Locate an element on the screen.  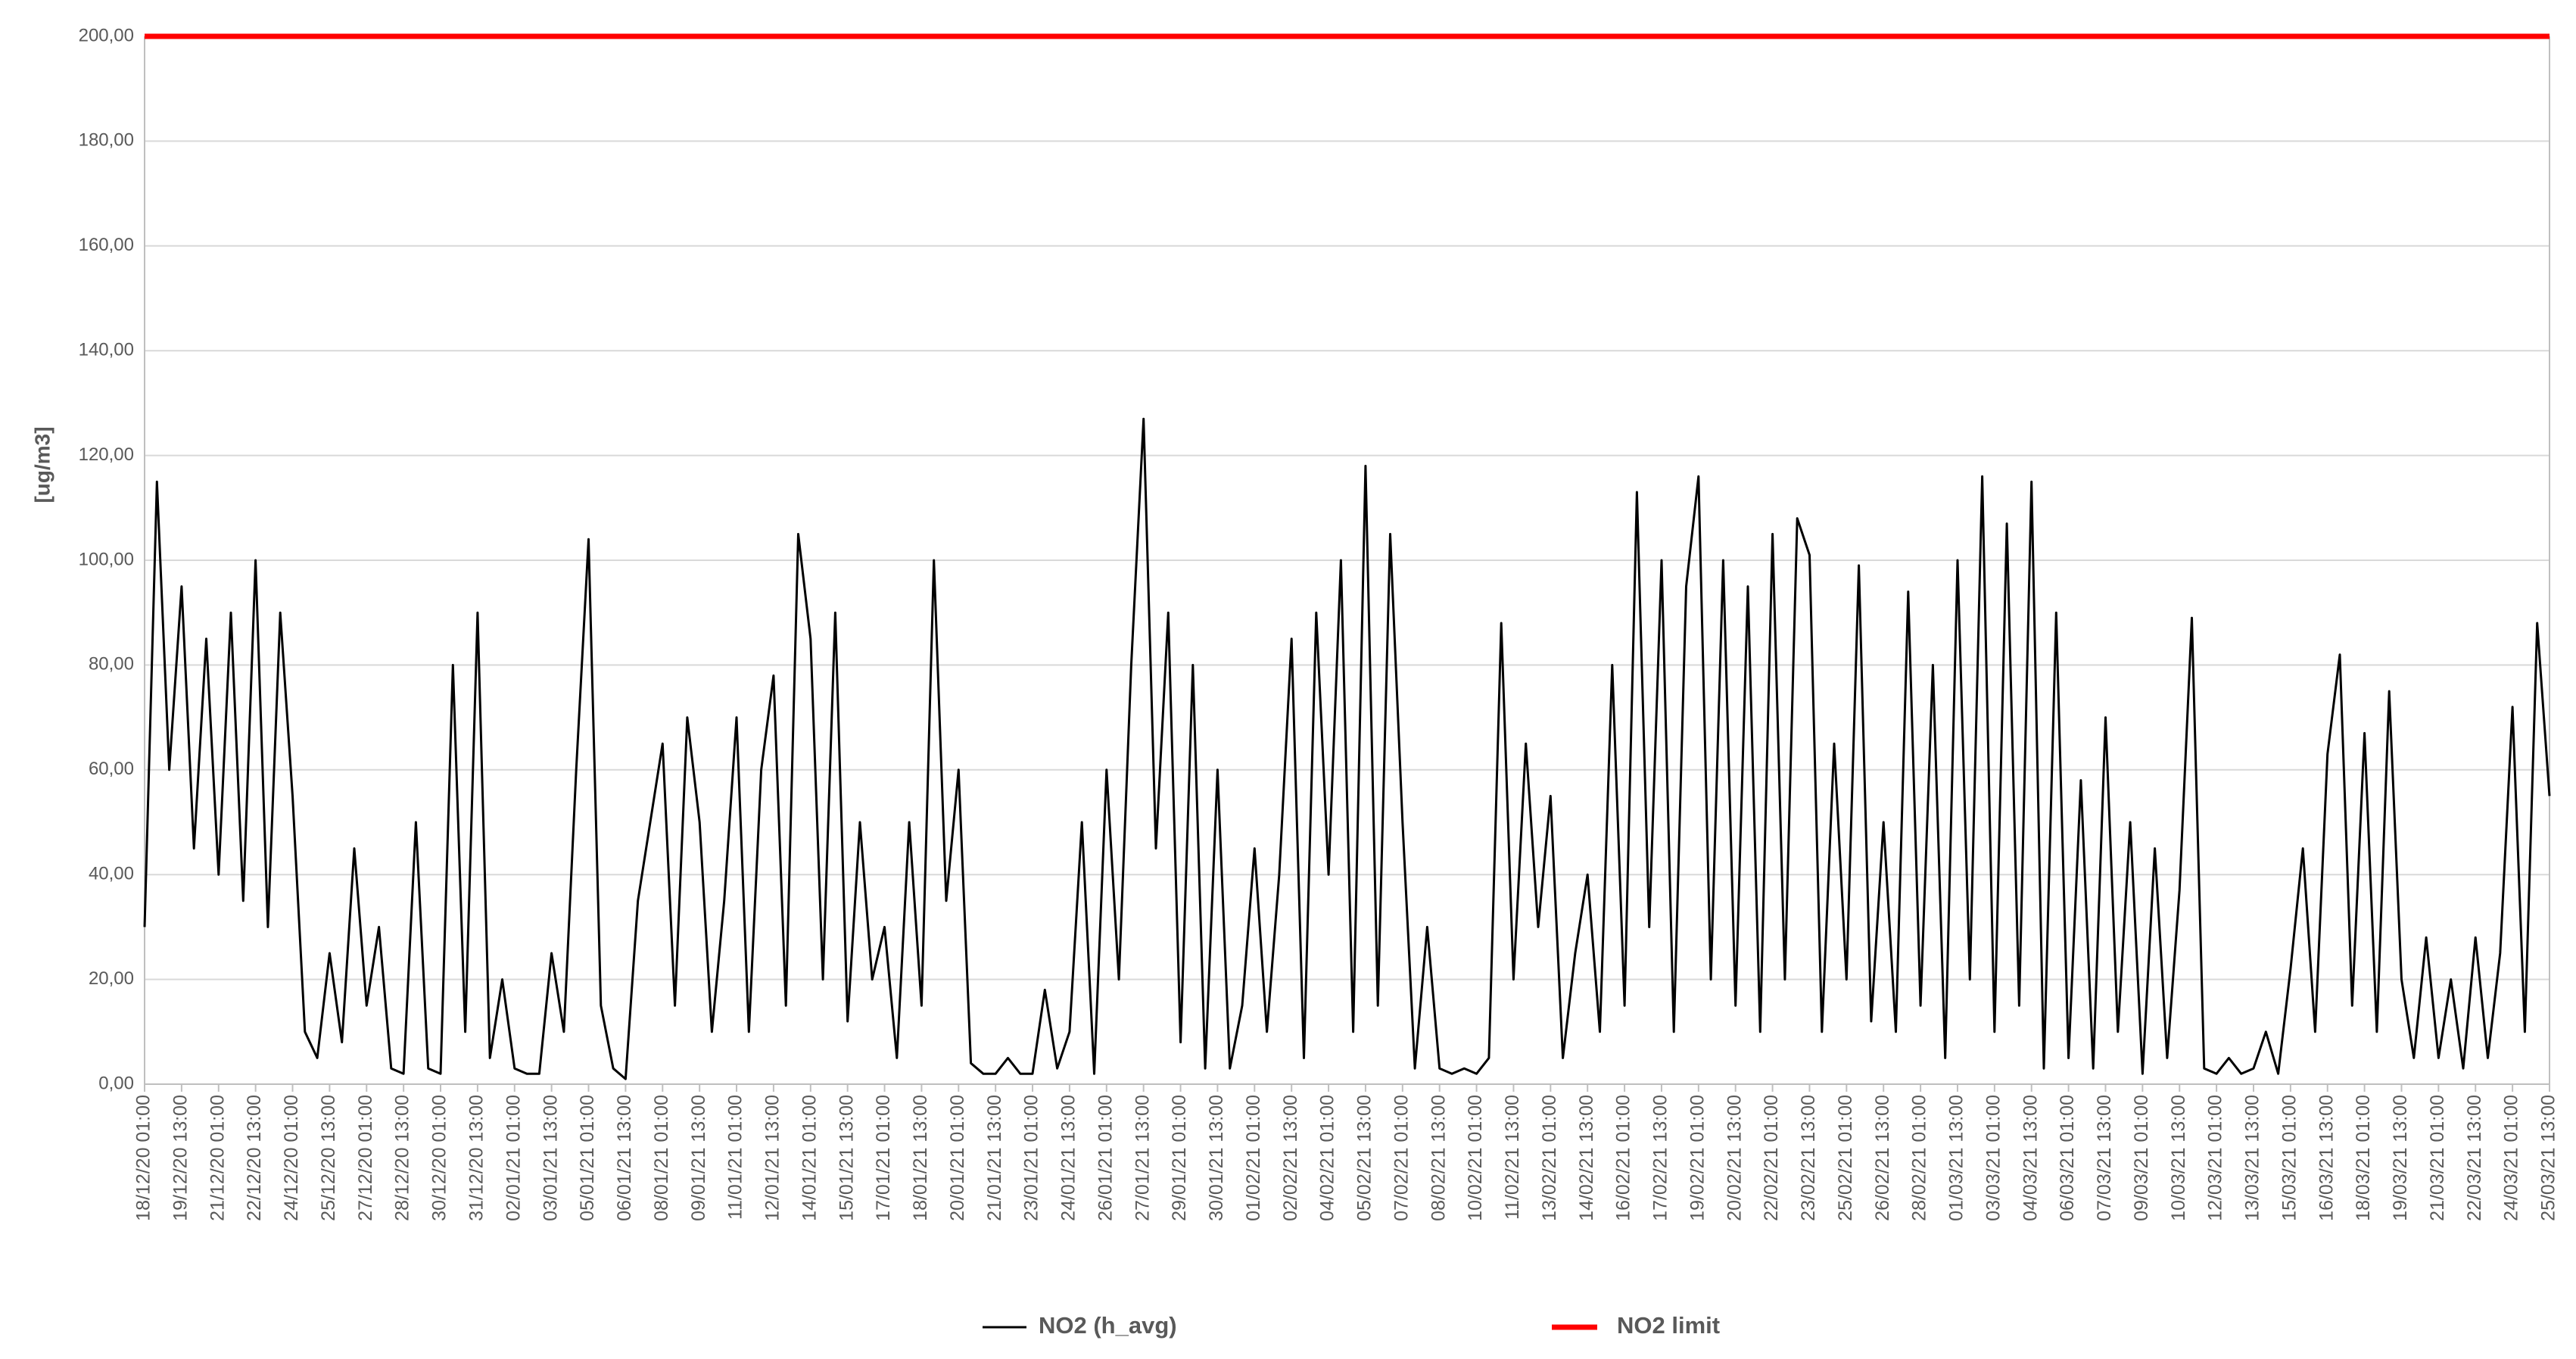
x-tick-label: 19/03/21 13:00 is located at coordinates (2400, 1158).